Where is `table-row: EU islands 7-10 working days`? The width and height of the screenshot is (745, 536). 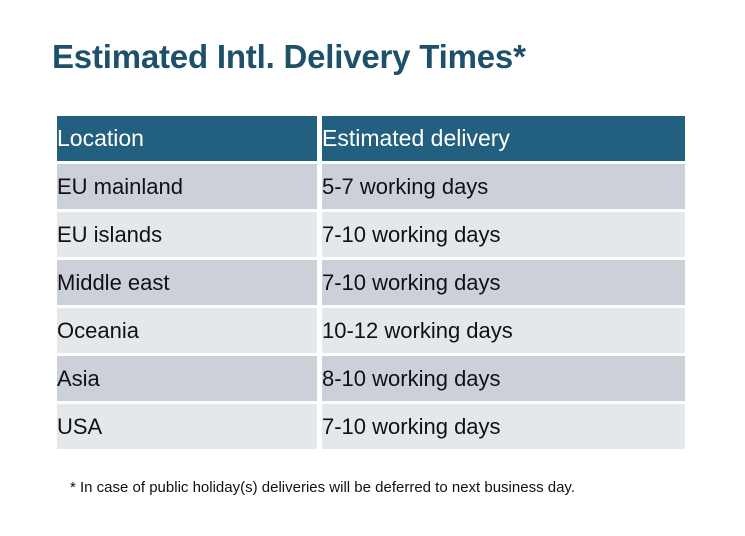 table-row: EU islands 7-10 working days is located at coordinates (371, 234).